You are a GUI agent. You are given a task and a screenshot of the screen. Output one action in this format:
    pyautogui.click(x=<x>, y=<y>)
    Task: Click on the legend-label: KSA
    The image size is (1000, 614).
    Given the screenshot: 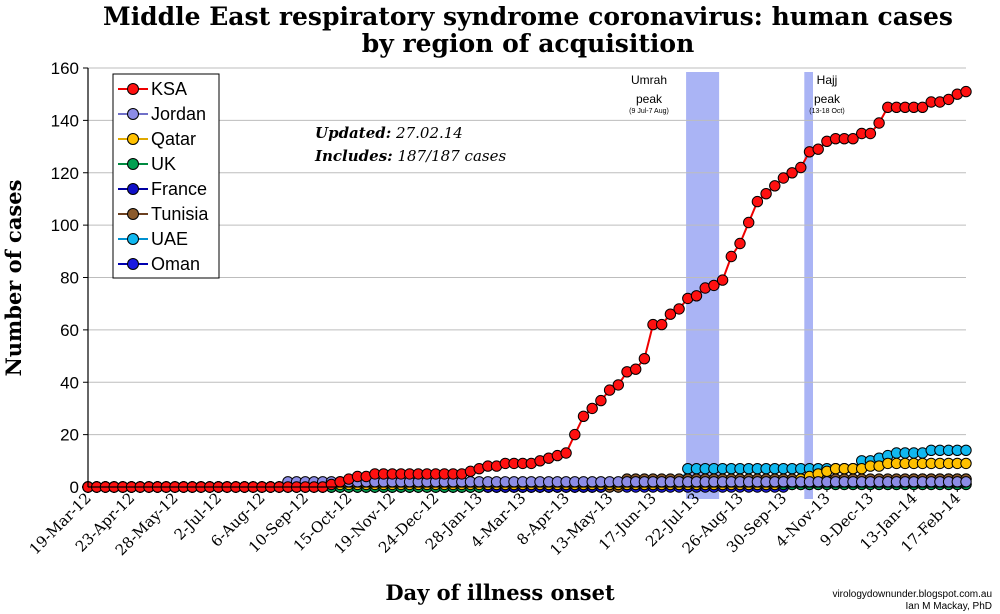 What is the action you would take?
    pyautogui.click(x=169, y=89)
    